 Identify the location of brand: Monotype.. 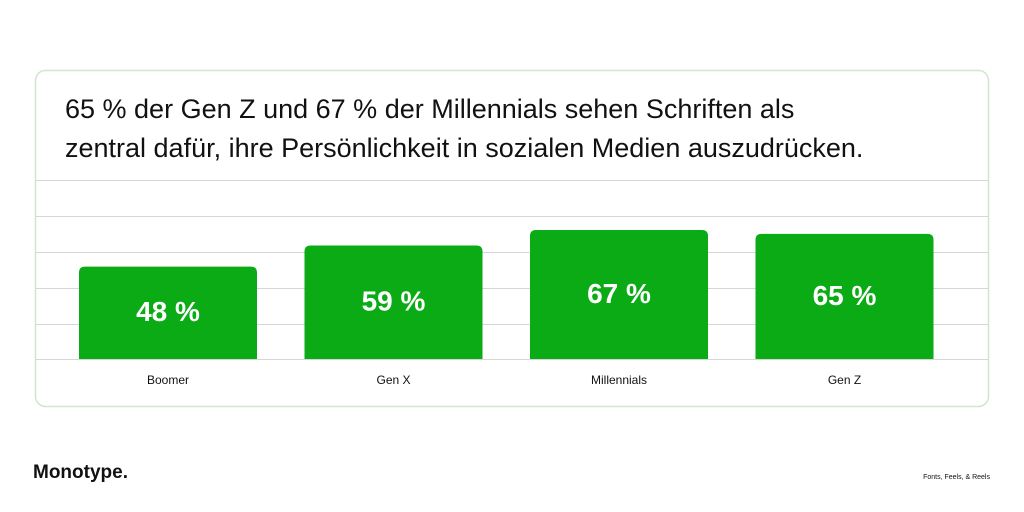
(80, 472).